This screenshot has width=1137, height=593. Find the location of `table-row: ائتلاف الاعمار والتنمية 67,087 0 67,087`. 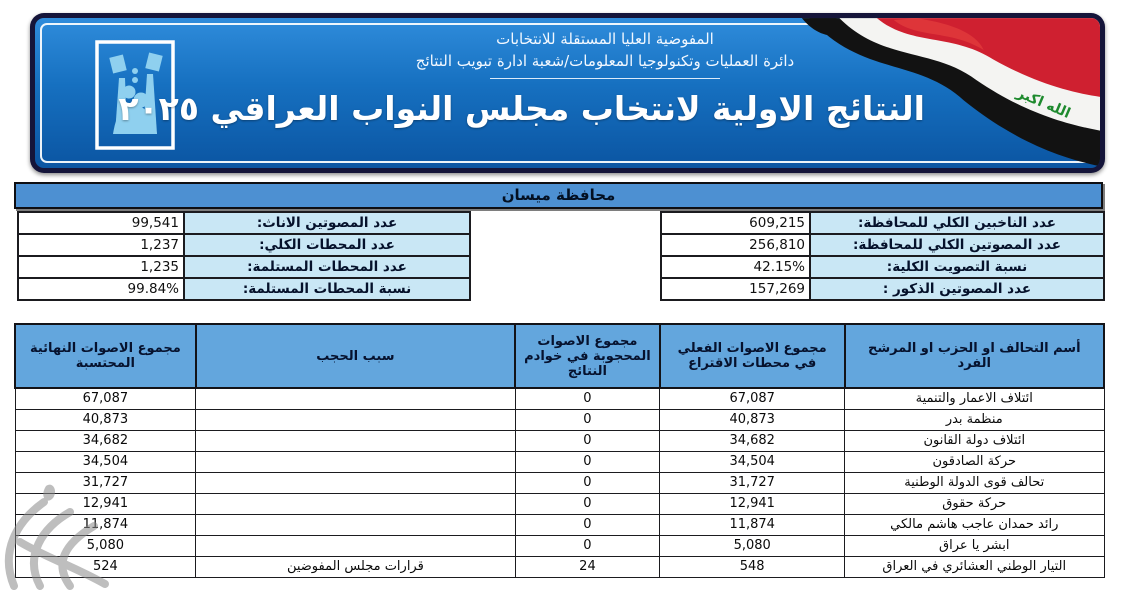

table-row: ائتلاف الاعمار والتنمية 67,087 0 67,087 is located at coordinates (559, 398).